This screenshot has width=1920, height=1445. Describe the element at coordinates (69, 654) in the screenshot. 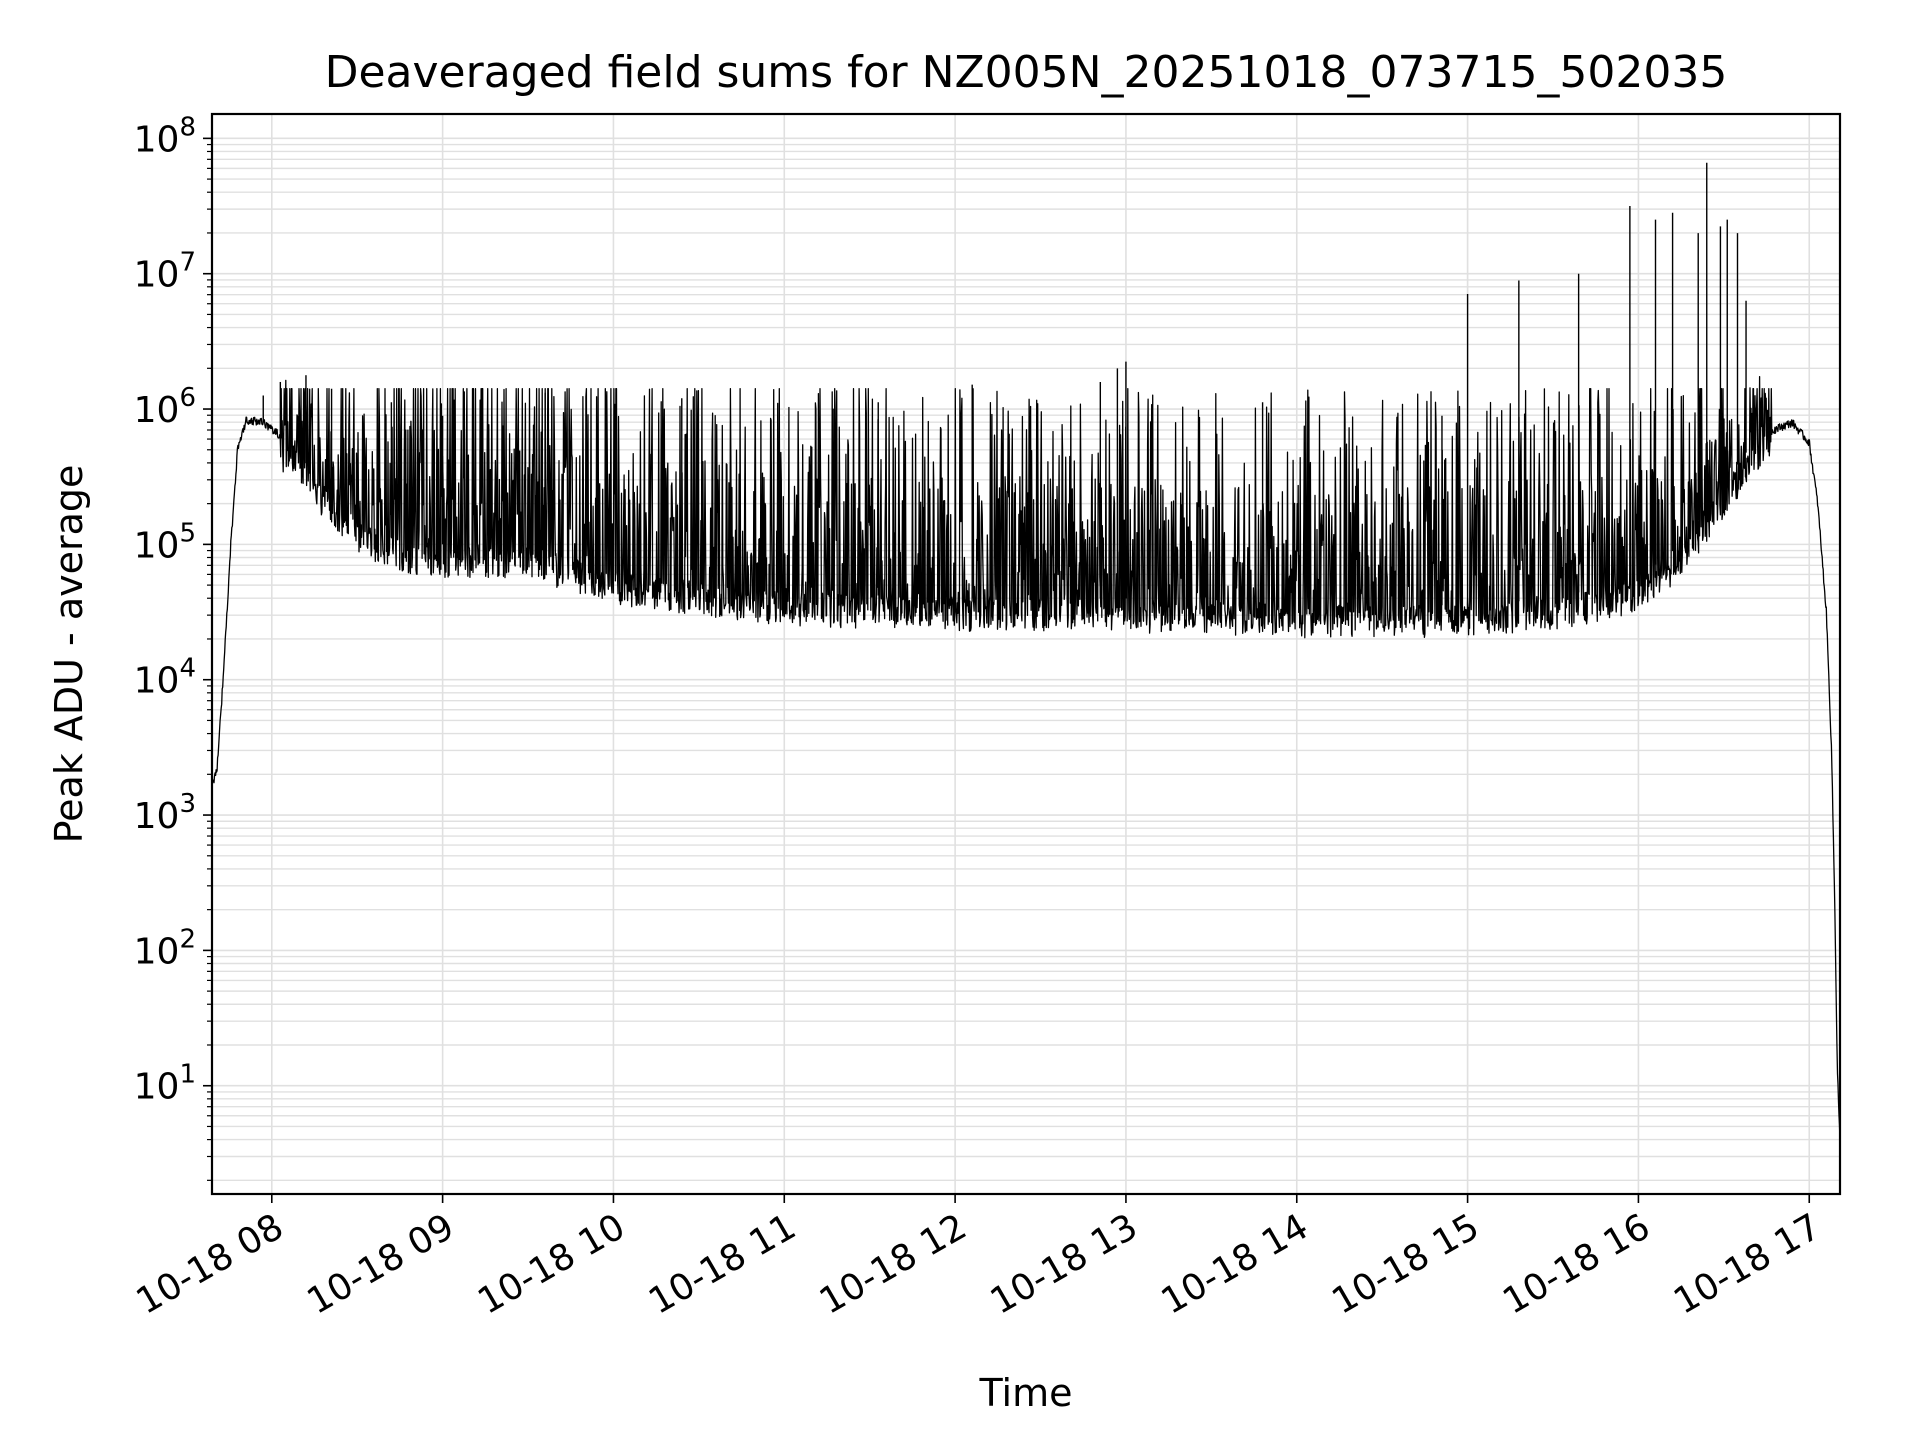

I see `y-axis-label: Peak ADU - average` at that location.